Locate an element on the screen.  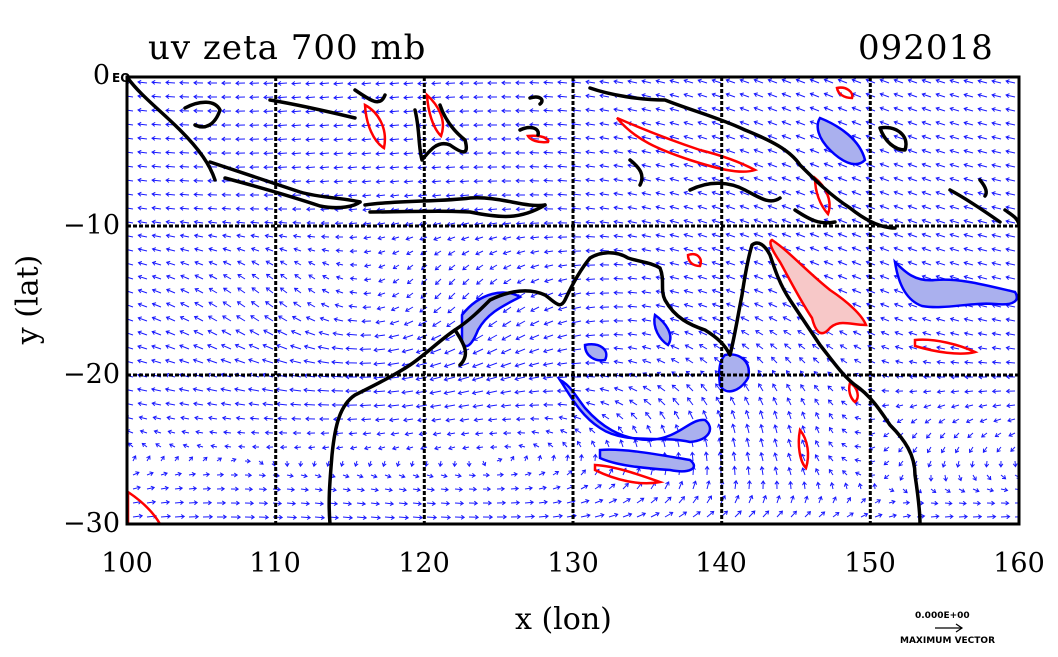
x-tick-label: 140 is located at coordinates (721, 563).